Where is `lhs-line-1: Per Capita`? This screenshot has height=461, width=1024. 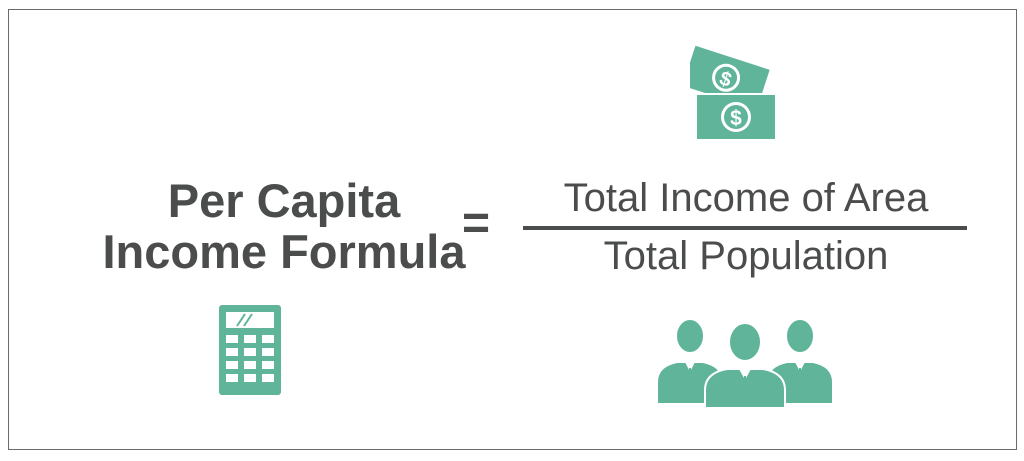
lhs-line-1: Per Capita is located at coordinates (284, 200).